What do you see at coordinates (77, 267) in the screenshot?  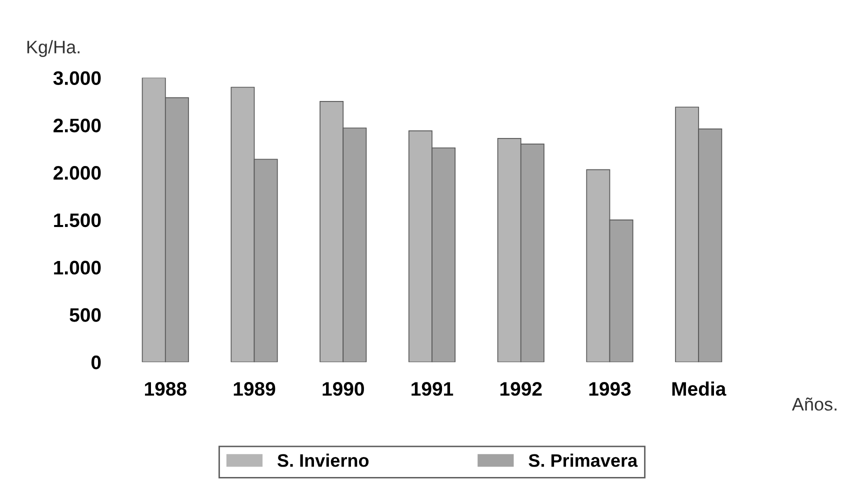 I see `y-tick-label: 1.000` at bounding box center [77, 267].